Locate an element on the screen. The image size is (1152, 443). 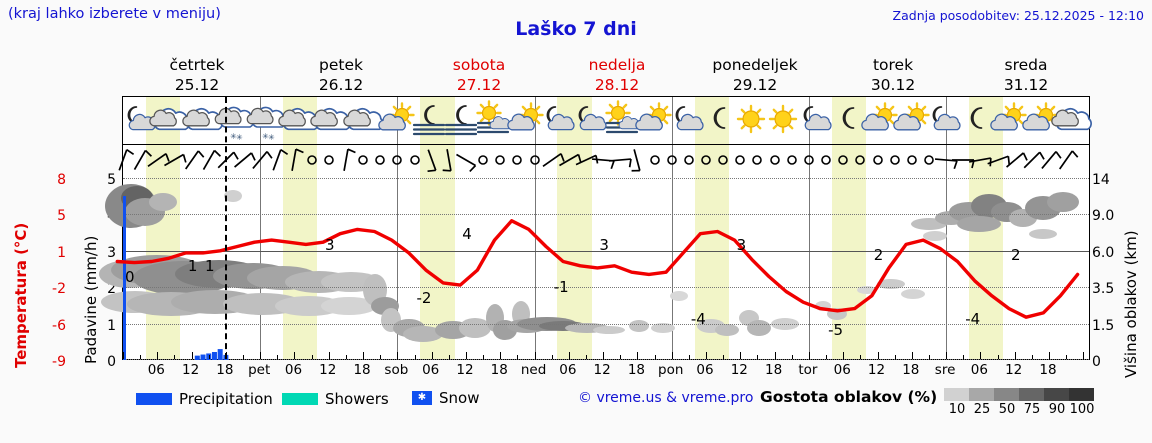
location-menu-note: (kraj lahko izberete v meniju) is located at coordinates (114, 14).